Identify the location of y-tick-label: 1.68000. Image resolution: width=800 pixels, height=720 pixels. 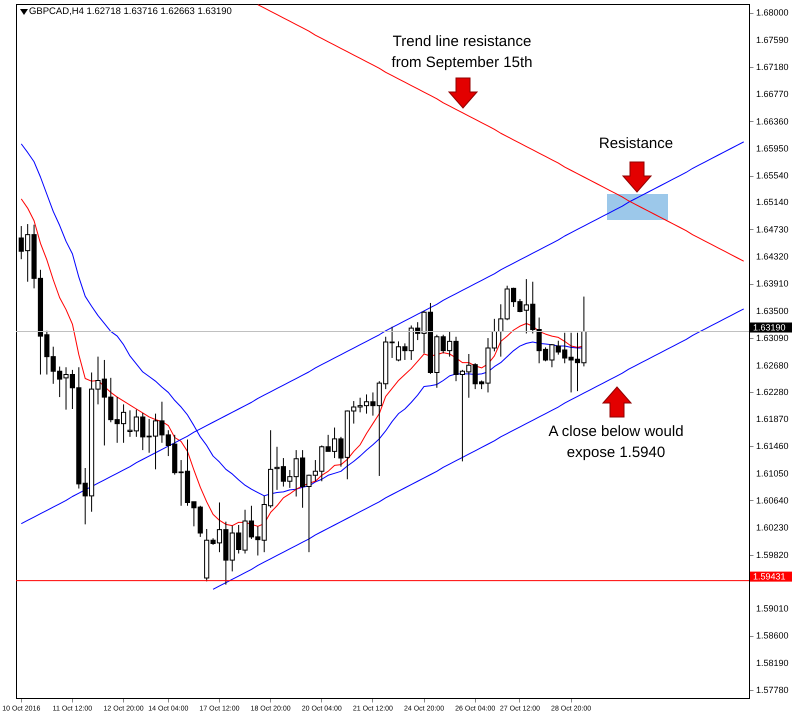
(772, 13).